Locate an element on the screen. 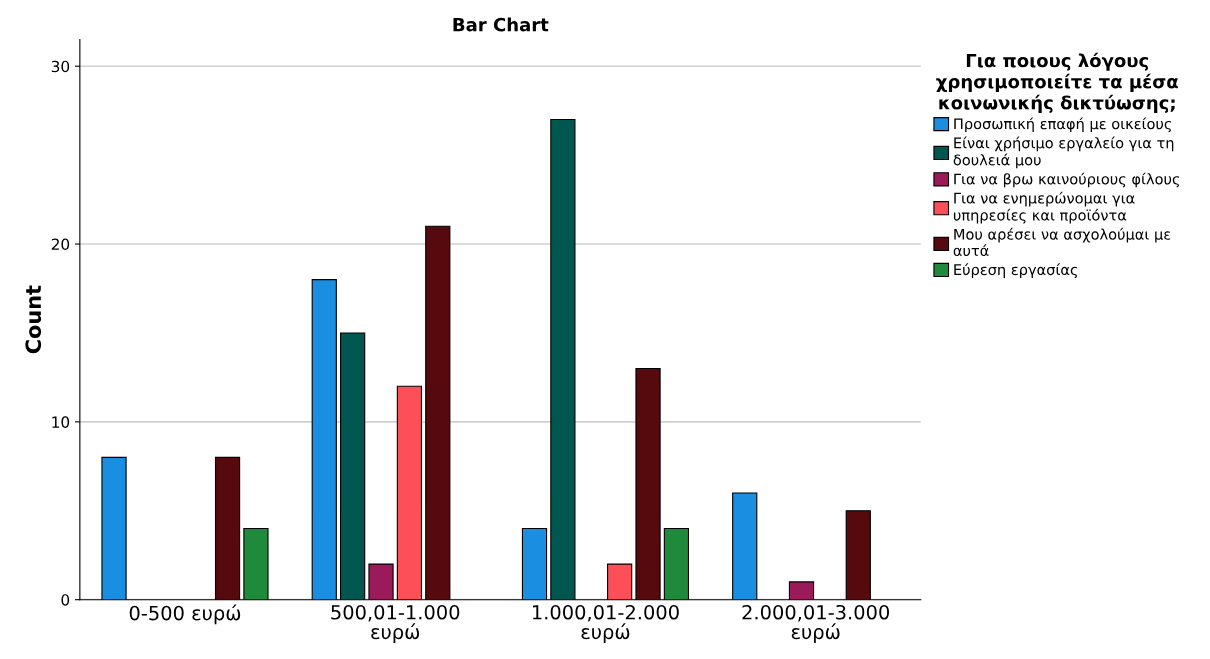 The height and width of the screenshot is (659, 1210). legend-label: Για να ενημερώνομαι για υπηρεσίες και προϊόντα is located at coordinates (1044, 207).